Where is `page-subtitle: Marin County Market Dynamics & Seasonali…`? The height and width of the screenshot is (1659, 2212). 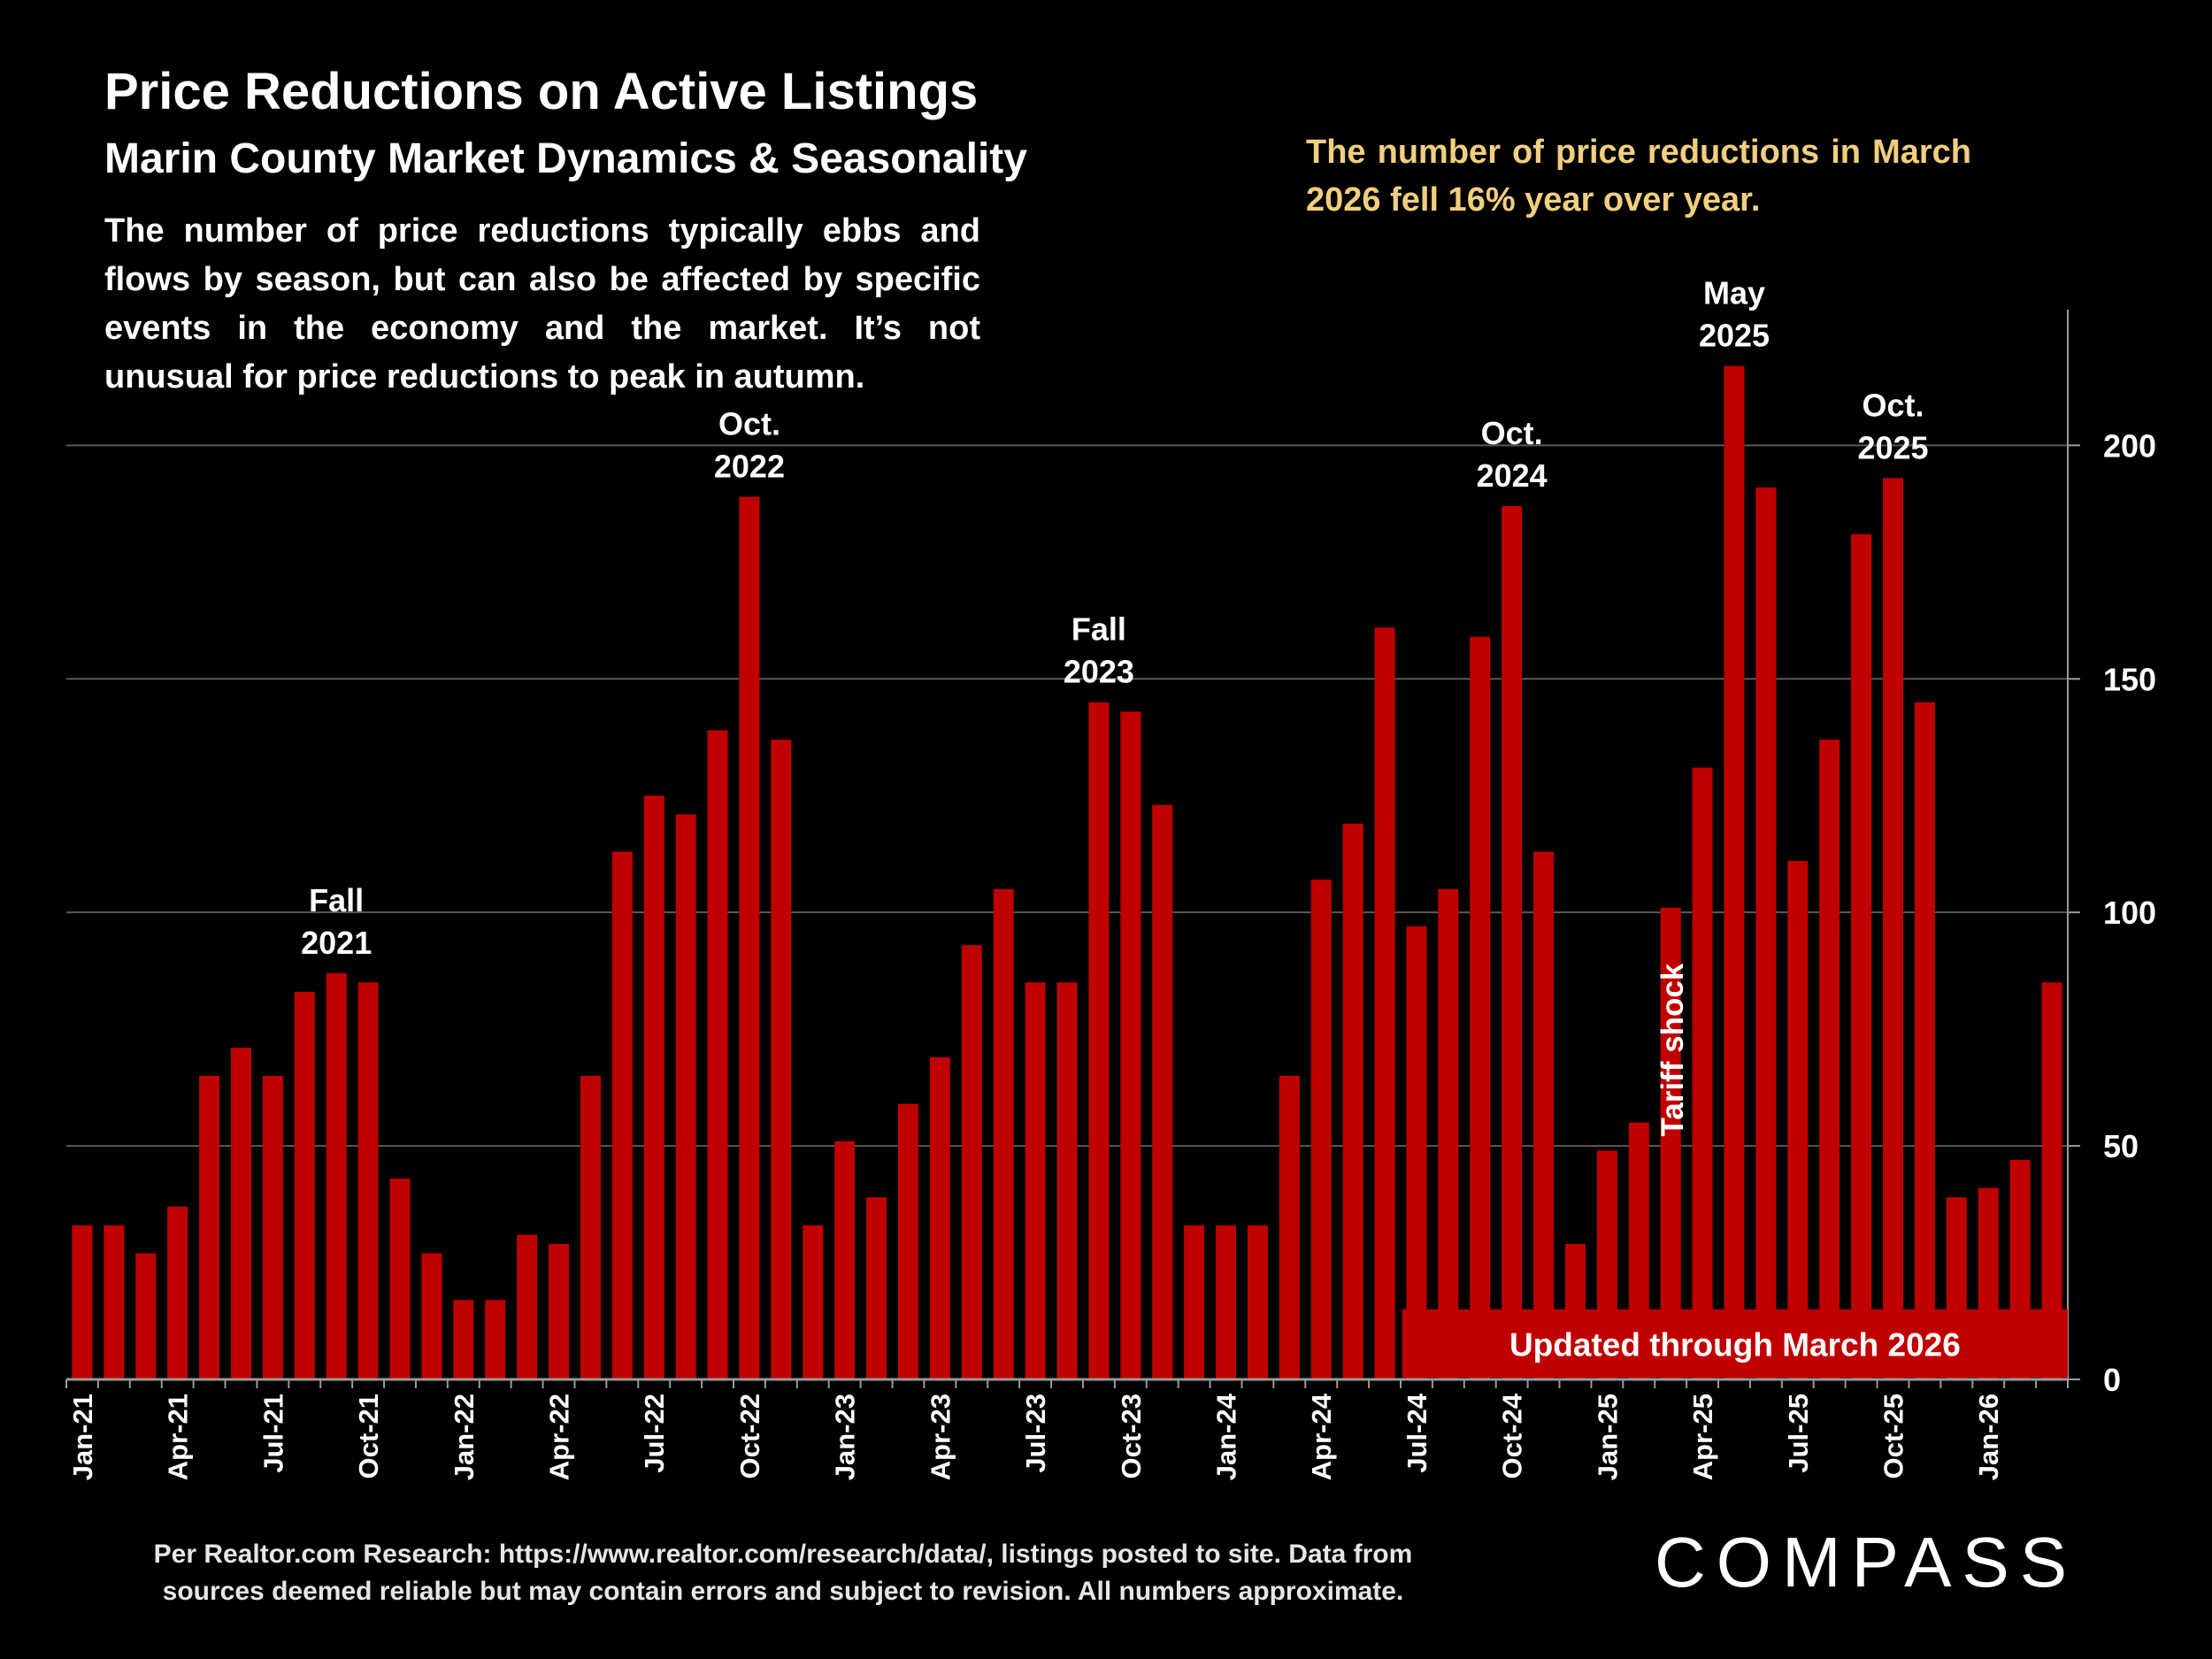
page-subtitle: Marin County Market Dynamics & Seasonali… is located at coordinates (565, 158).